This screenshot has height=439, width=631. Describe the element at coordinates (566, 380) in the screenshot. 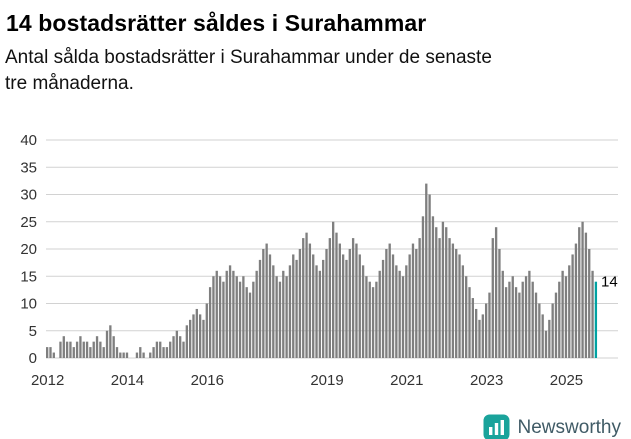

I see `x-axis-label: 2025` at that location.